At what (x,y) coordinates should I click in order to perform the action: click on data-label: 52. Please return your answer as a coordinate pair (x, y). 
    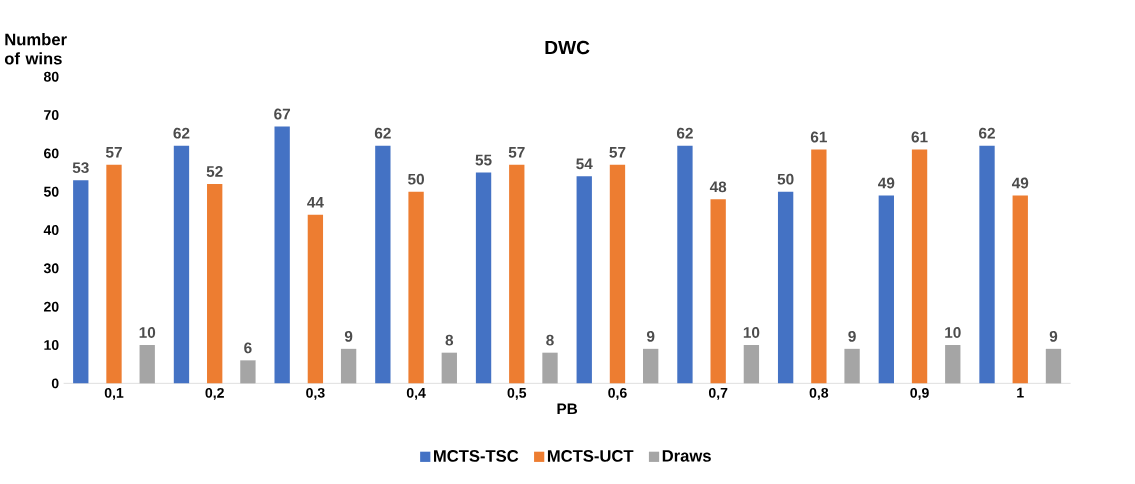
    Looking at the image, I should click on (214, 171).